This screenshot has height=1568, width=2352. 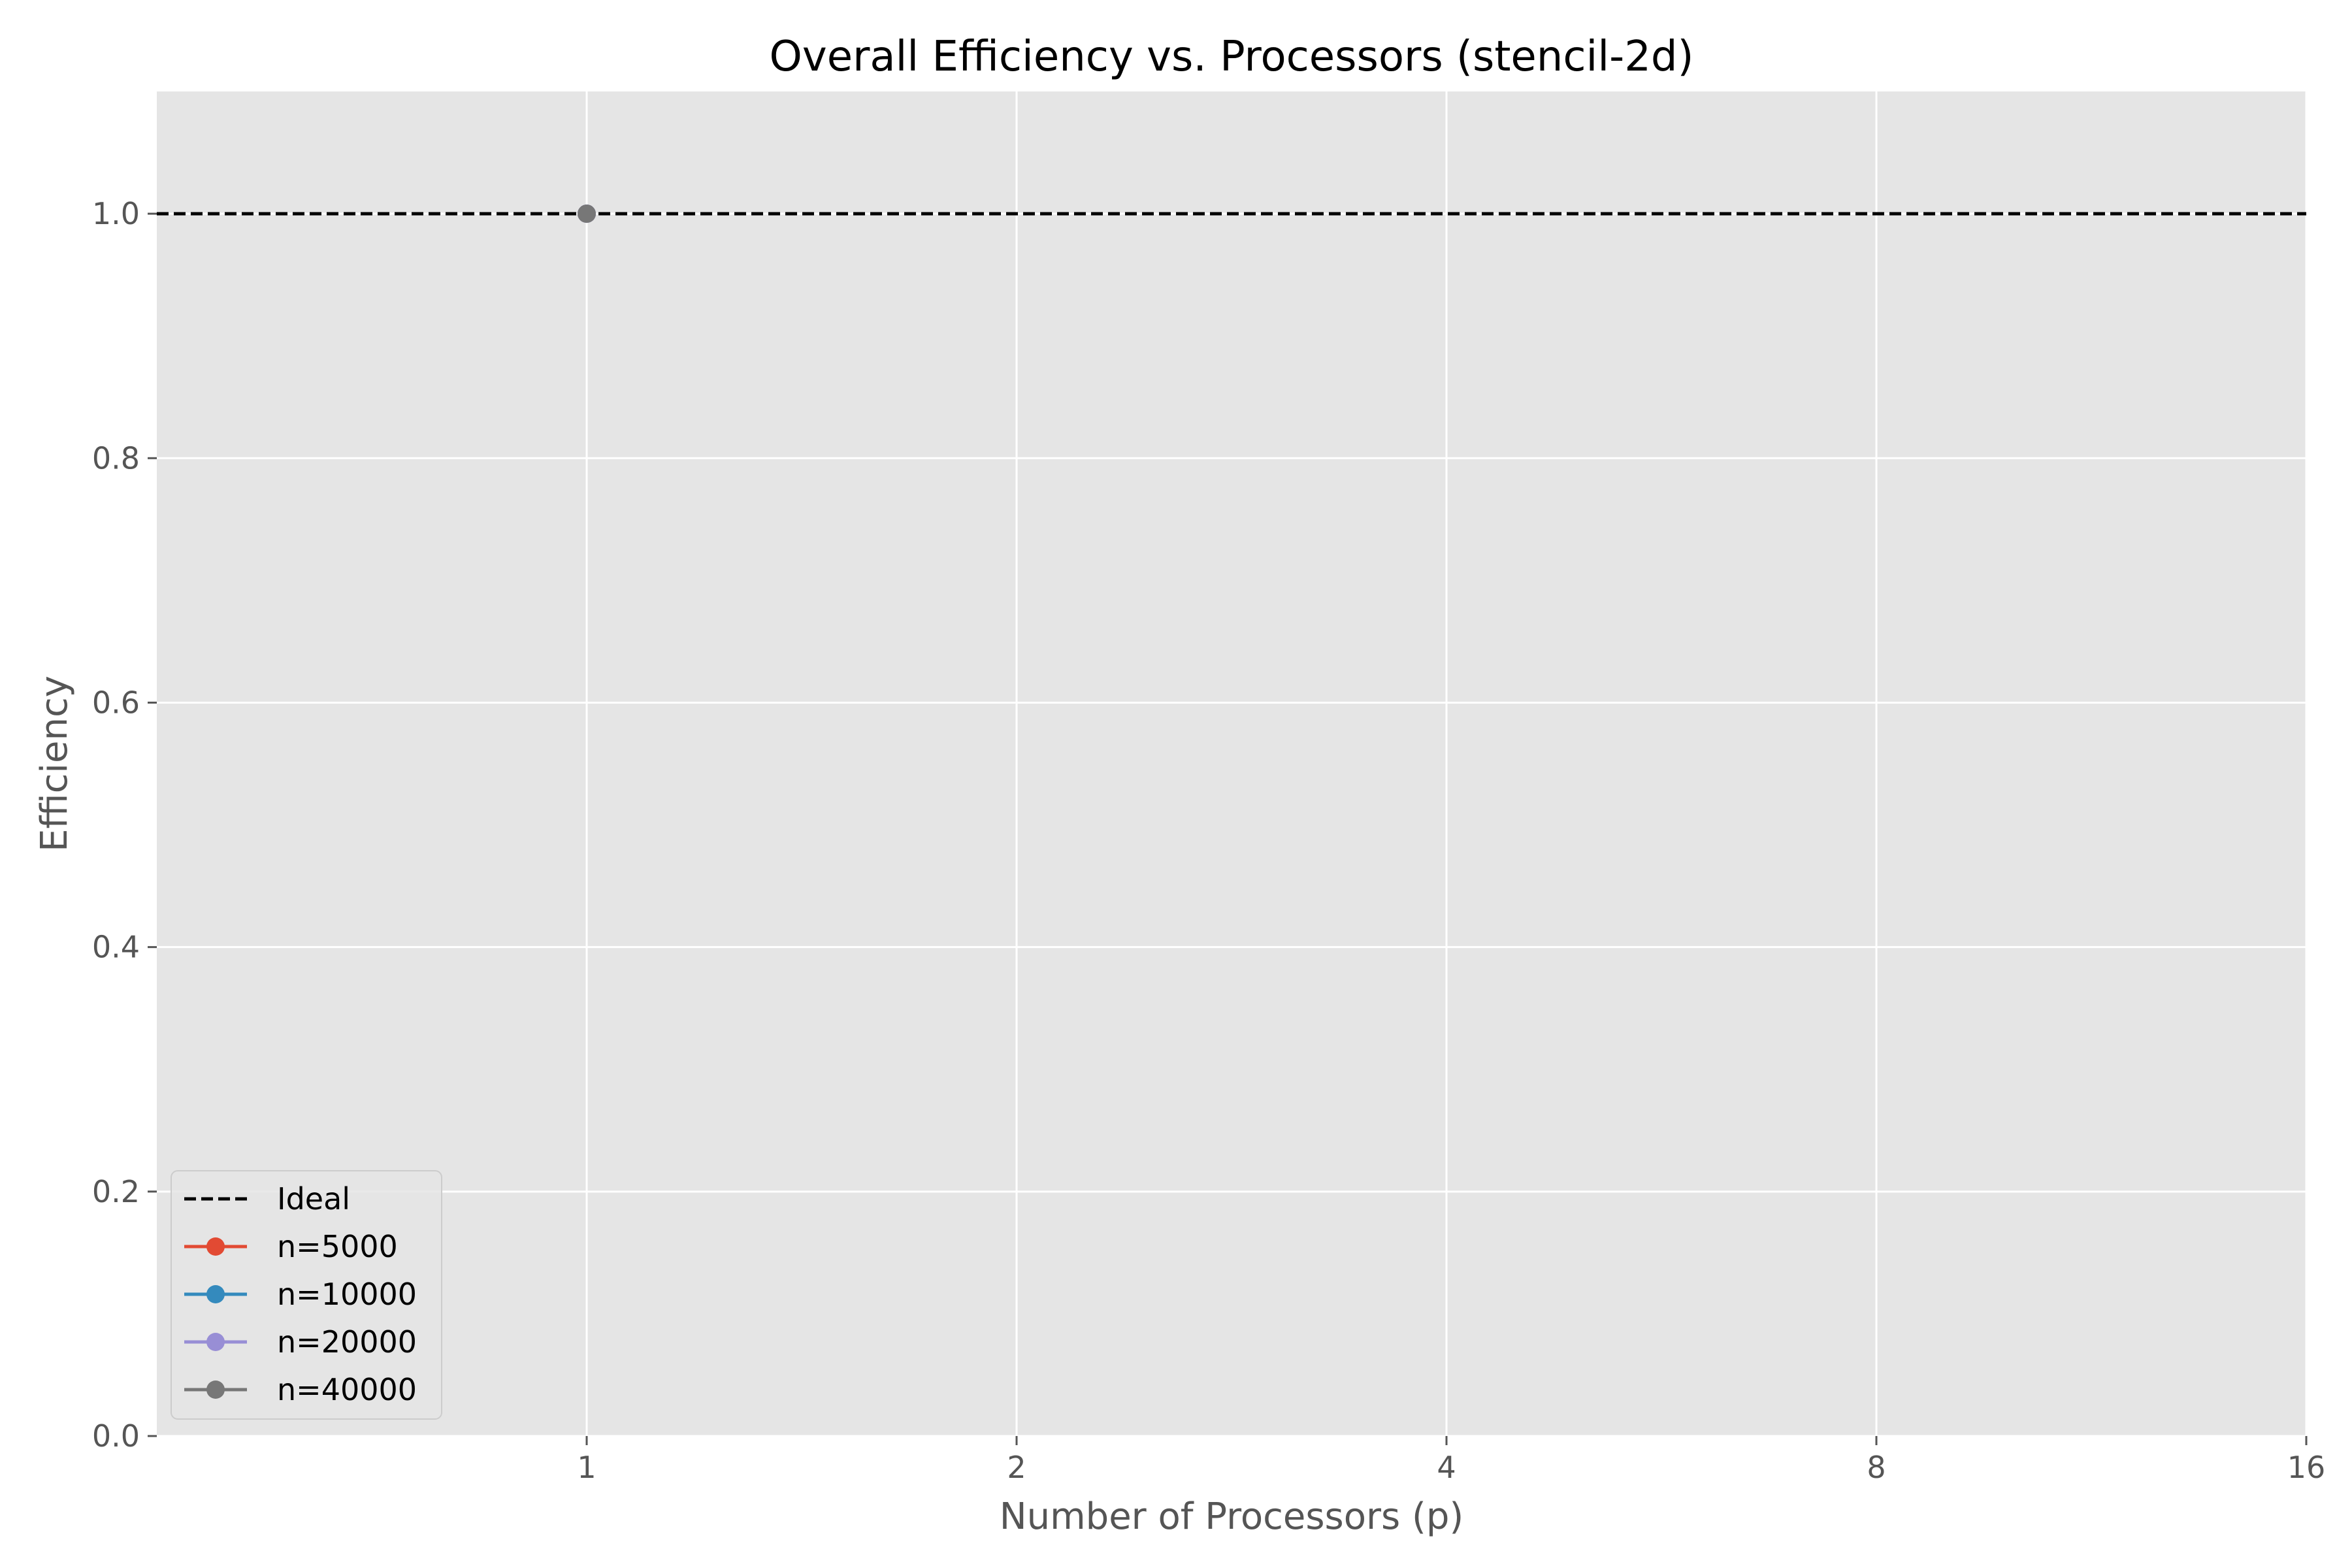 What do you see at coordinates (116, 1436) in the screenshot?
I see `y-tick-label: 0.0` at bounding box center [116, 1436].